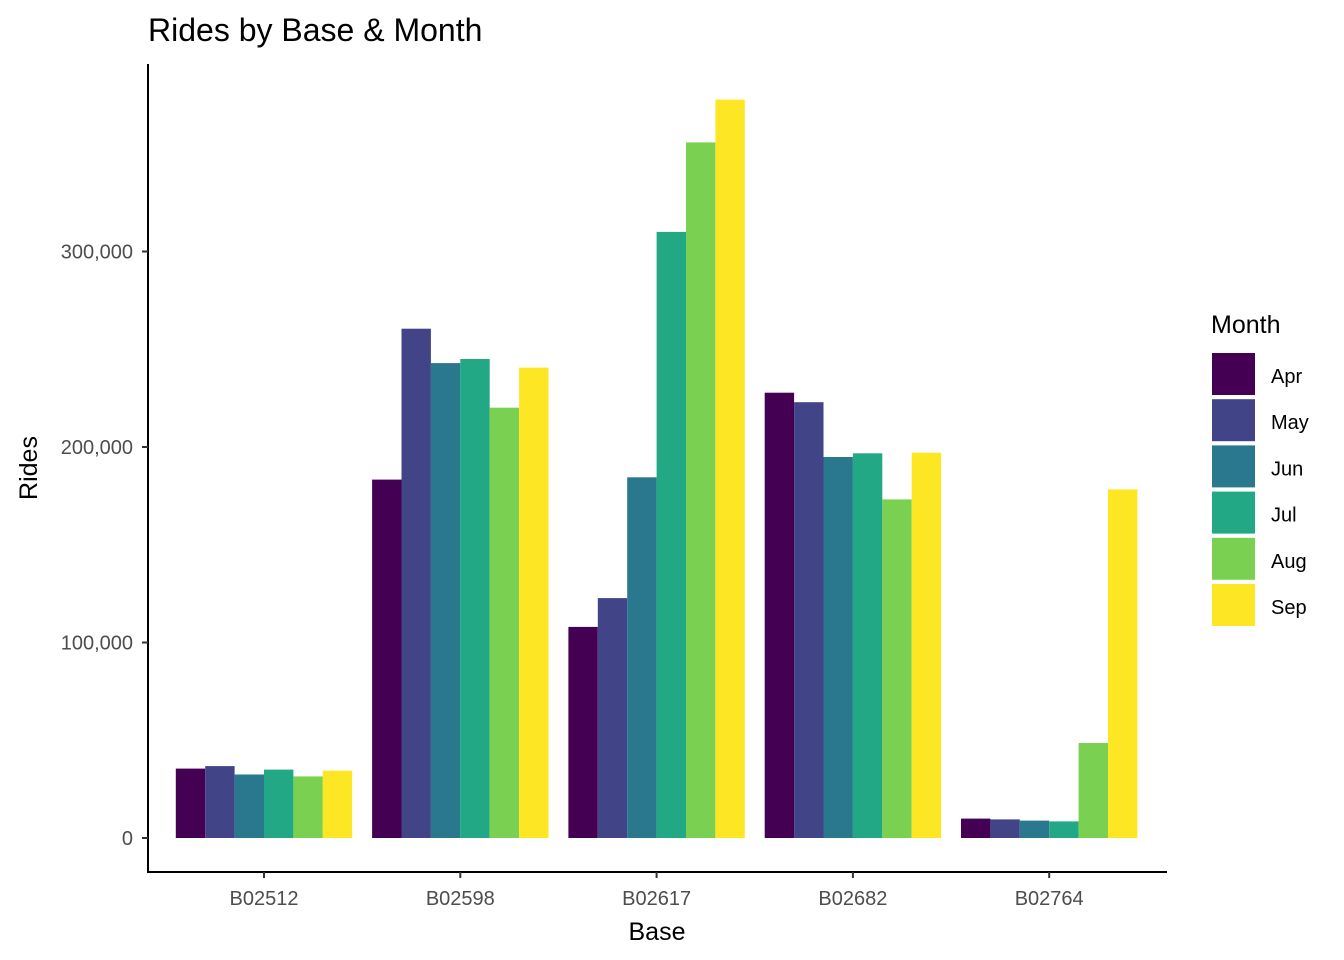 Image resolution: width=1344 pixels, height=960 pixels. I want to click on legend-label-Sep: Sep, so click(1289, 608).